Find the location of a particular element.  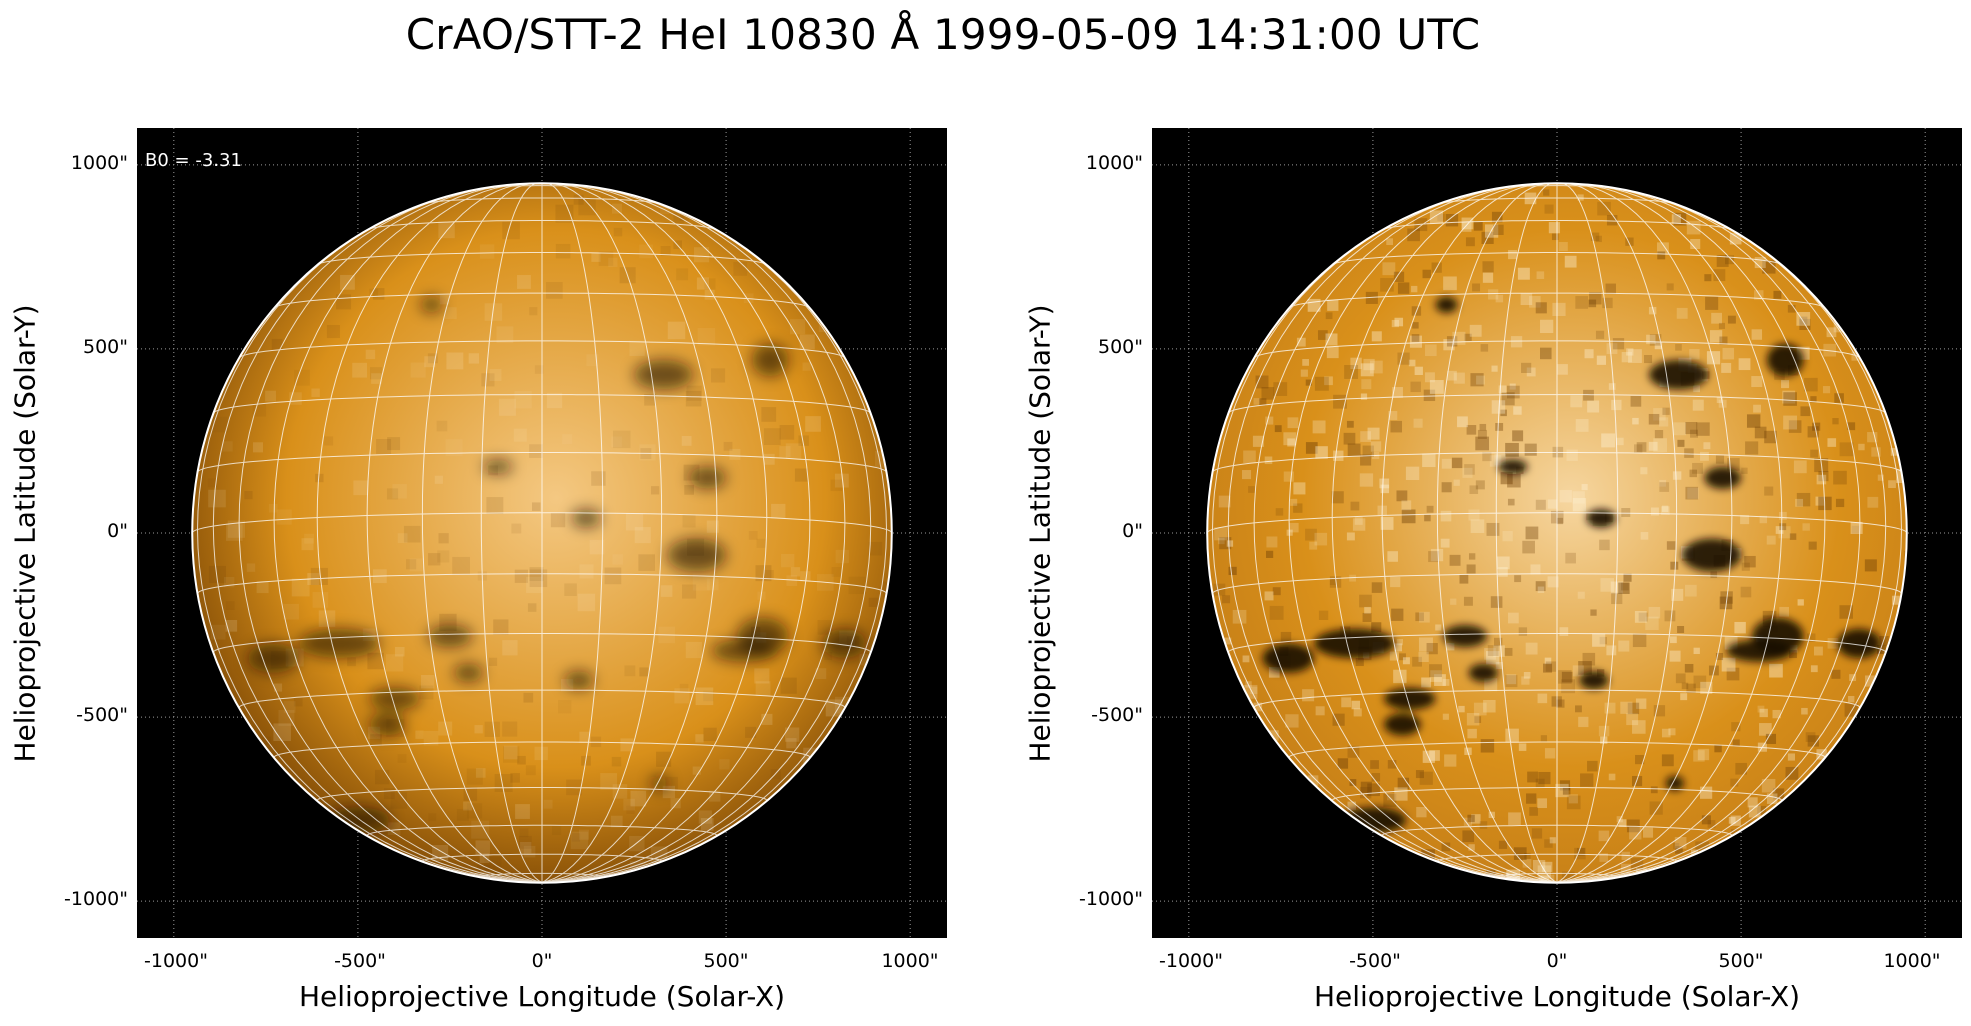

right-xtick-neg1000: -1000" is located at coordinates (1191, 961).